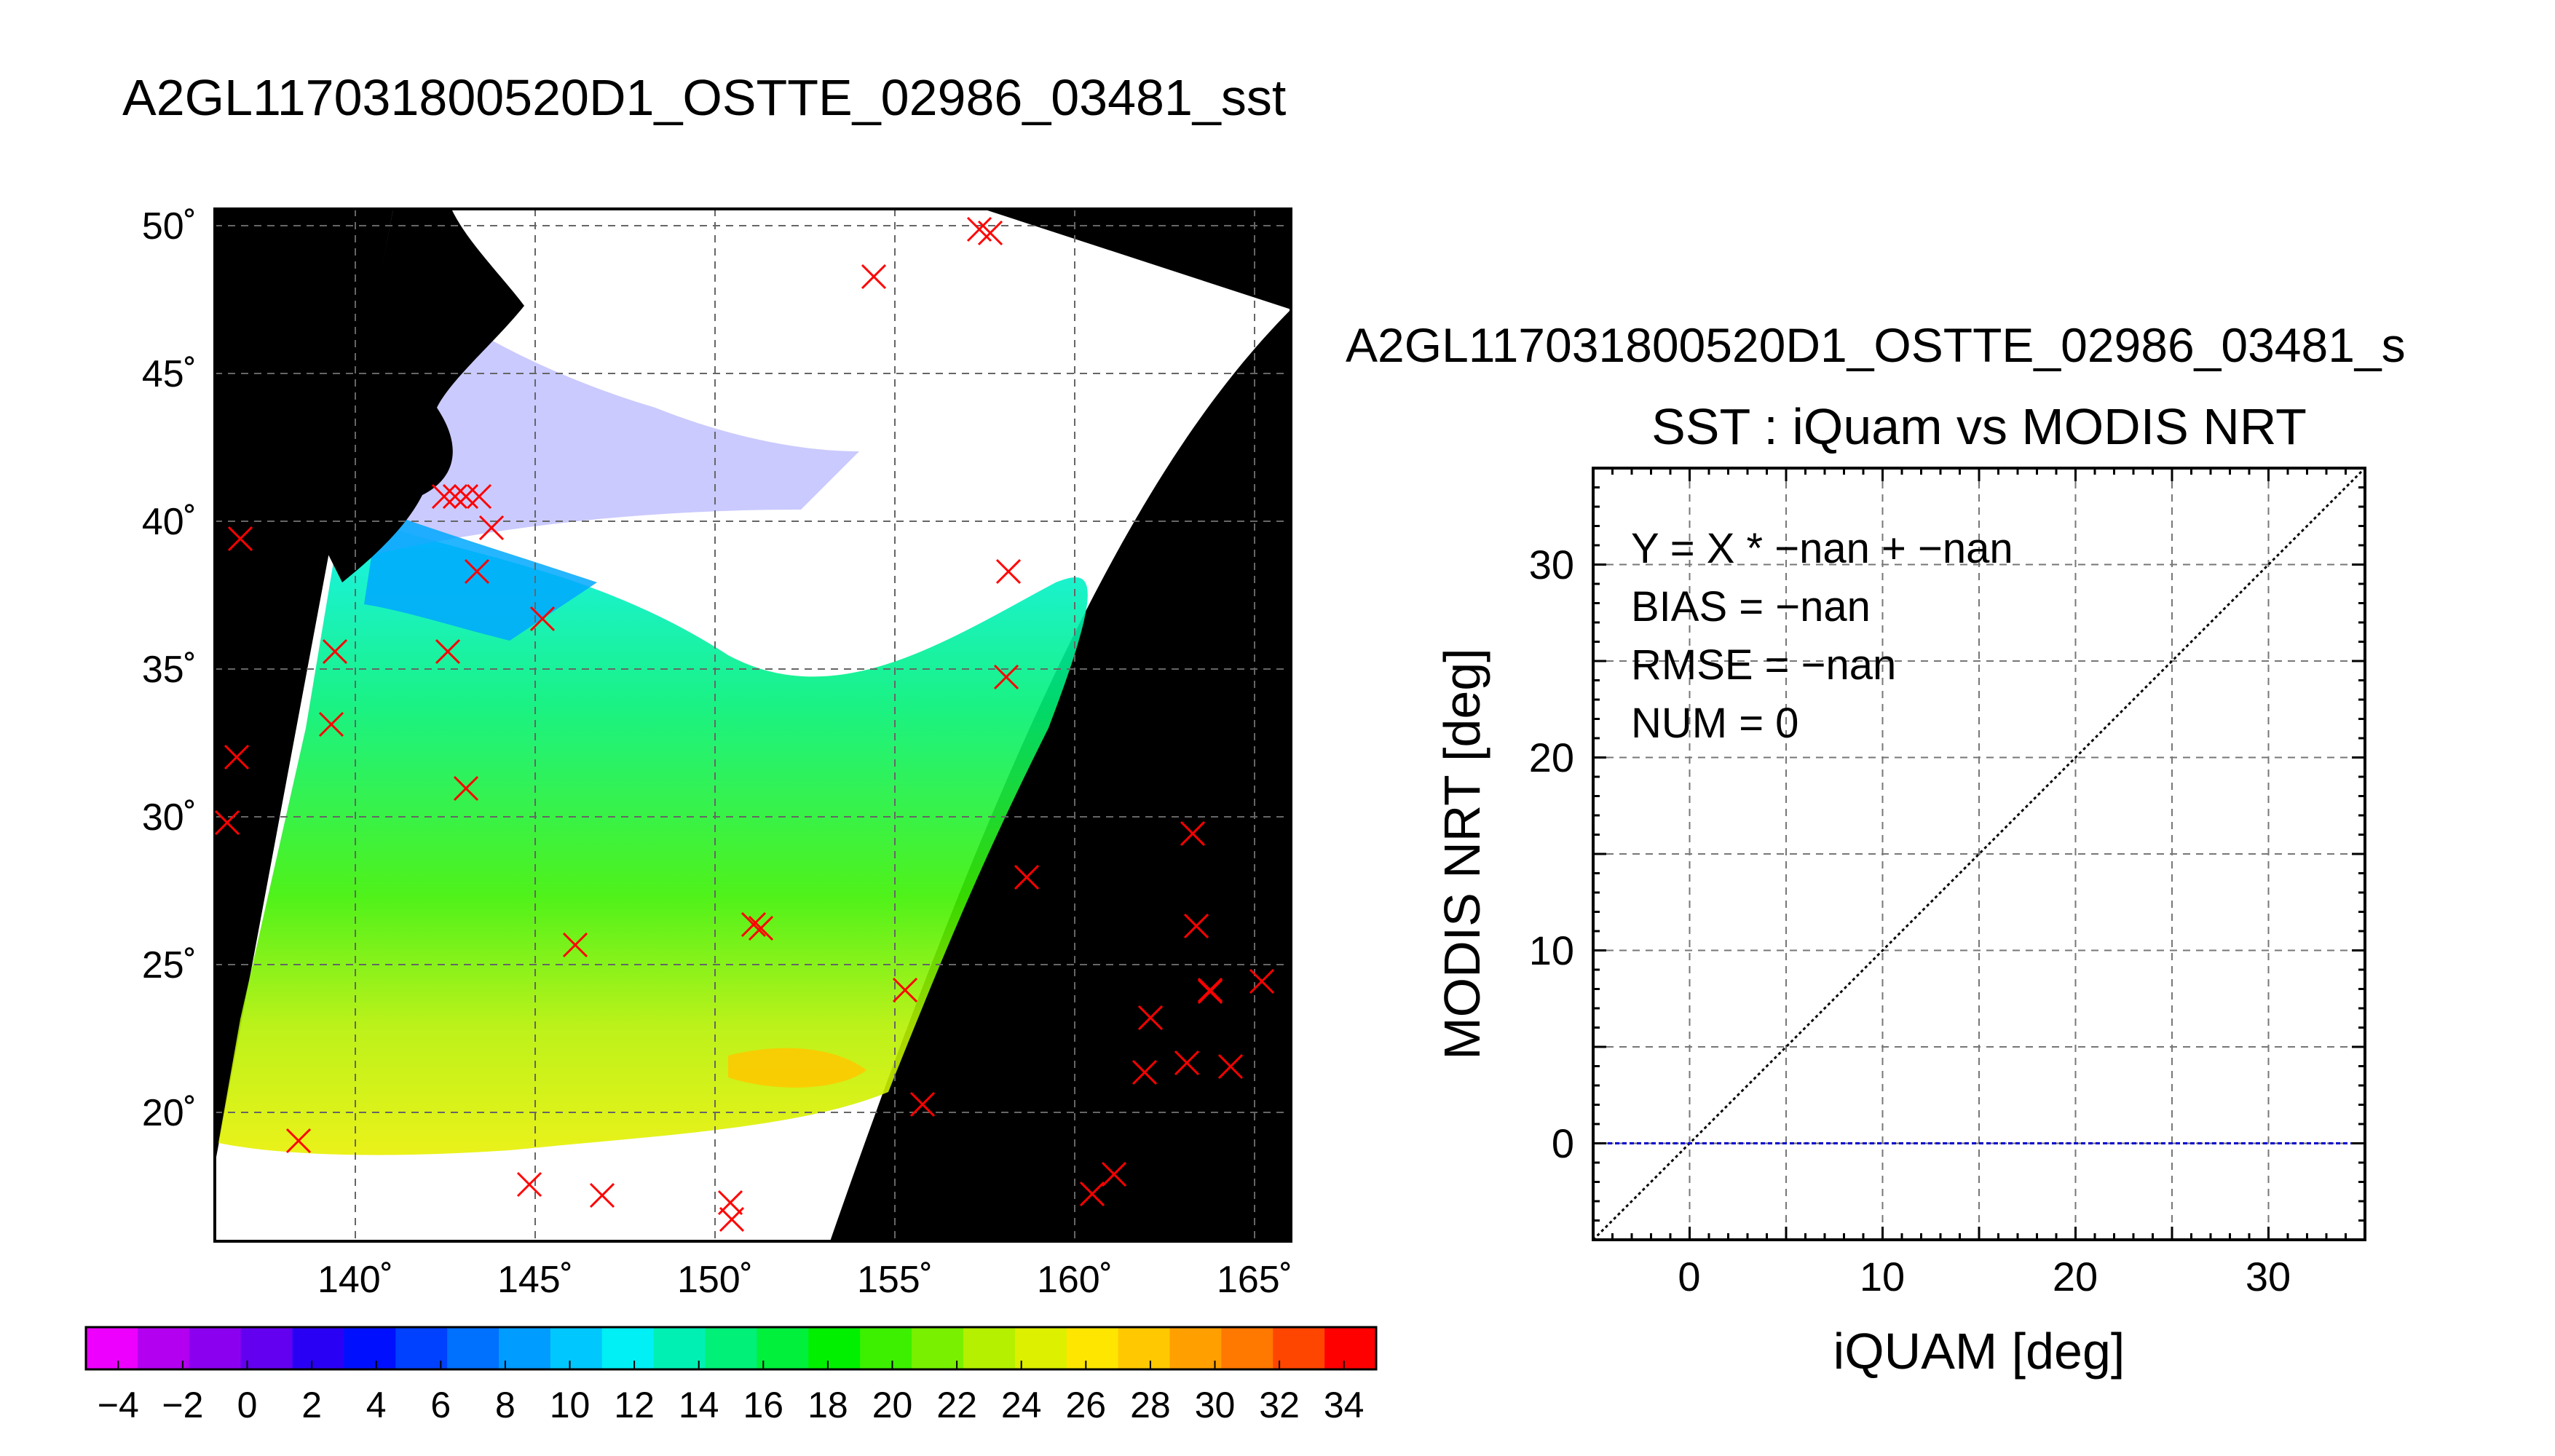  I want to click on lat-tick-label: 35˚, so click(169, 670).